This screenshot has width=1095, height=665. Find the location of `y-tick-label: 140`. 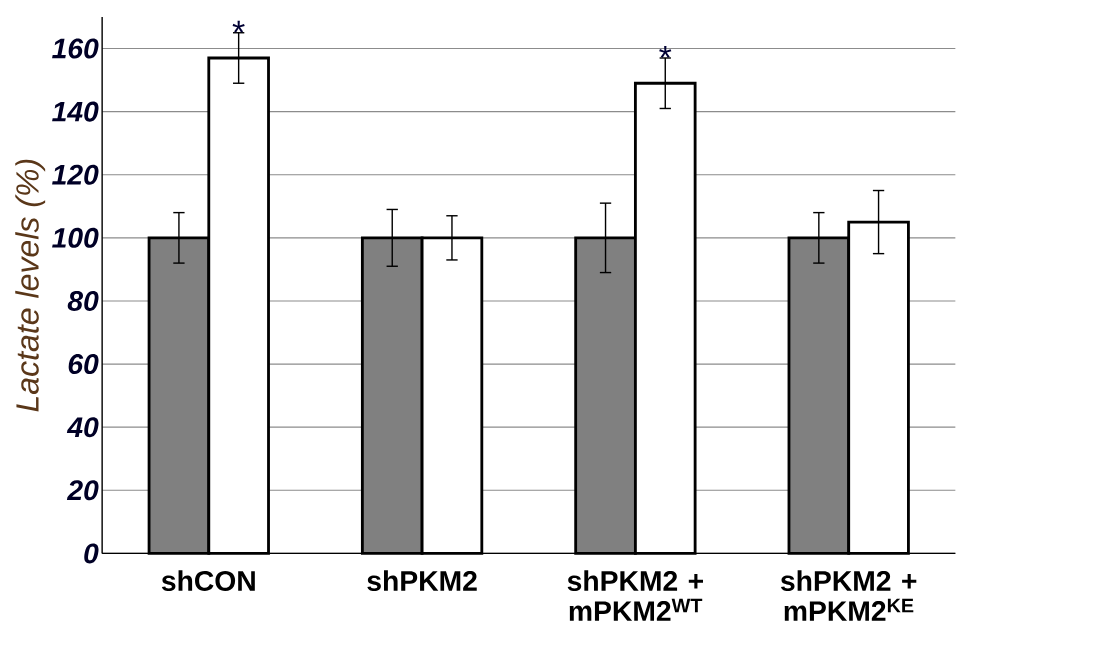

y-tick-label: 140 is located at coordinates (75, 111).